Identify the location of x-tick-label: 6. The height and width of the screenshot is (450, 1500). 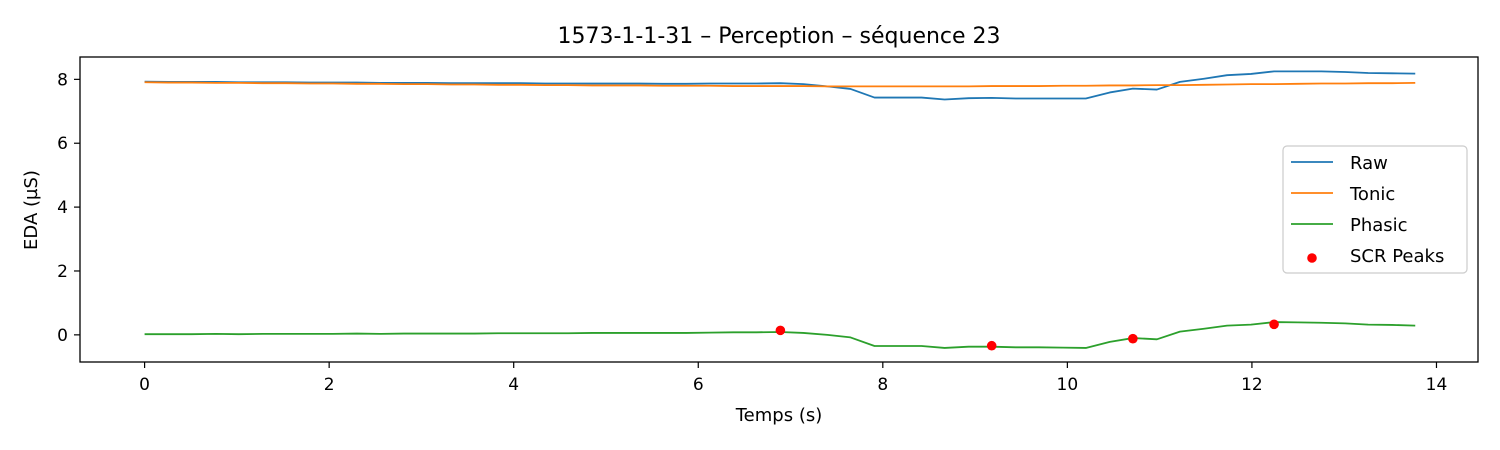
(698, 385).